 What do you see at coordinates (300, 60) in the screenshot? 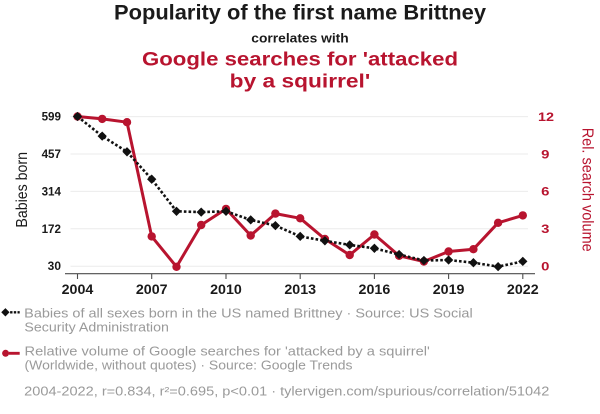
I see `svg-text: Google searches for 'attacked` at bounding box center [300, 60].